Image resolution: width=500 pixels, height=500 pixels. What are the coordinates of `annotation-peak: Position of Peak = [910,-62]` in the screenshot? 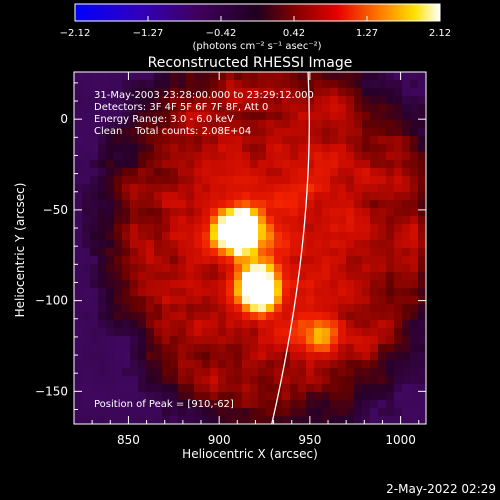 It's located at (164, 404).